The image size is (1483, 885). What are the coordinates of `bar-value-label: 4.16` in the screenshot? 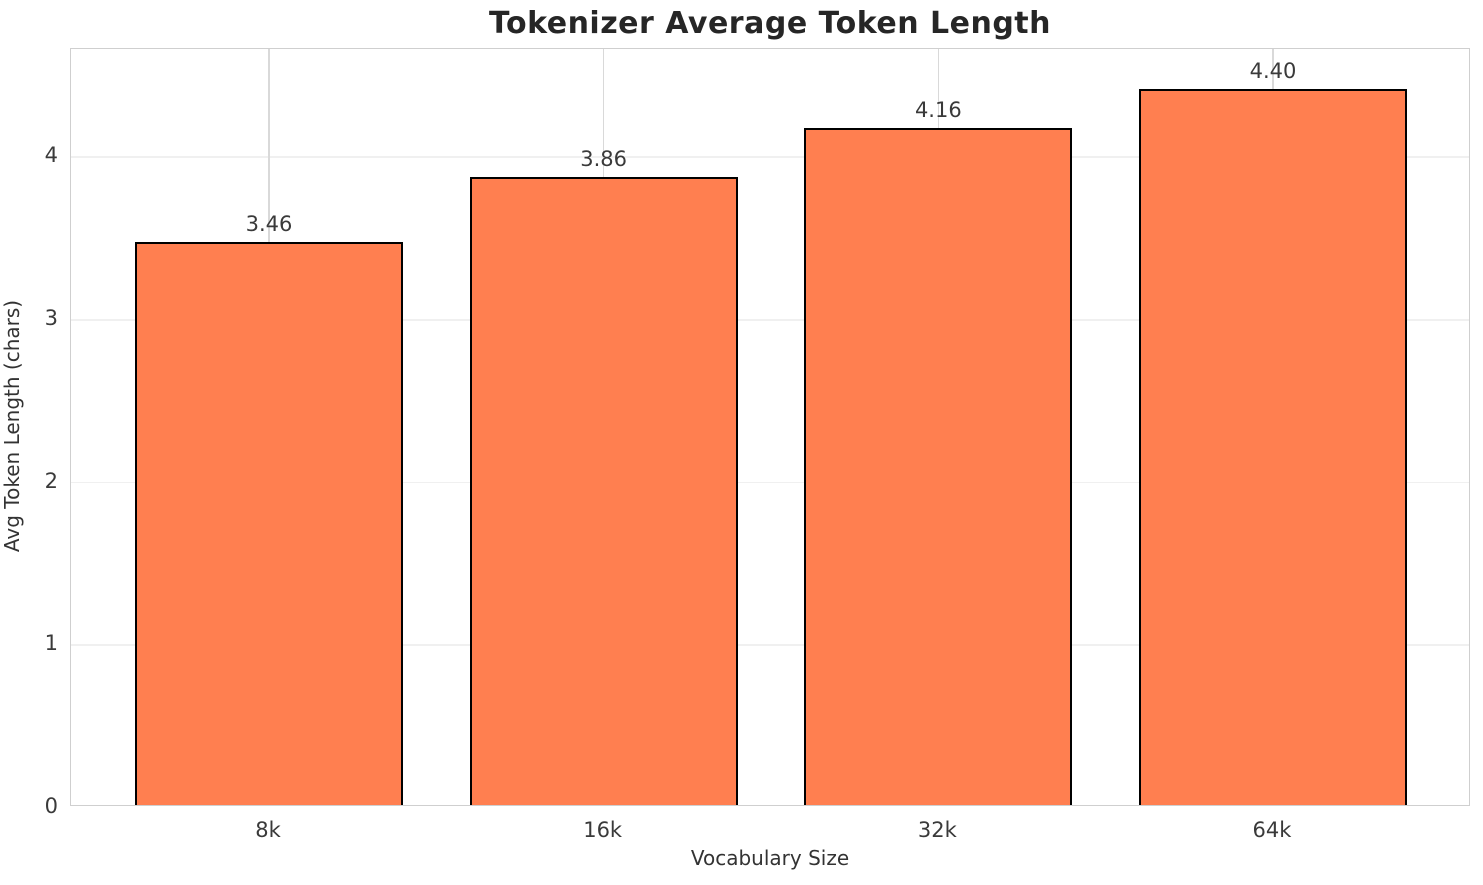 It's located at (938, 110).